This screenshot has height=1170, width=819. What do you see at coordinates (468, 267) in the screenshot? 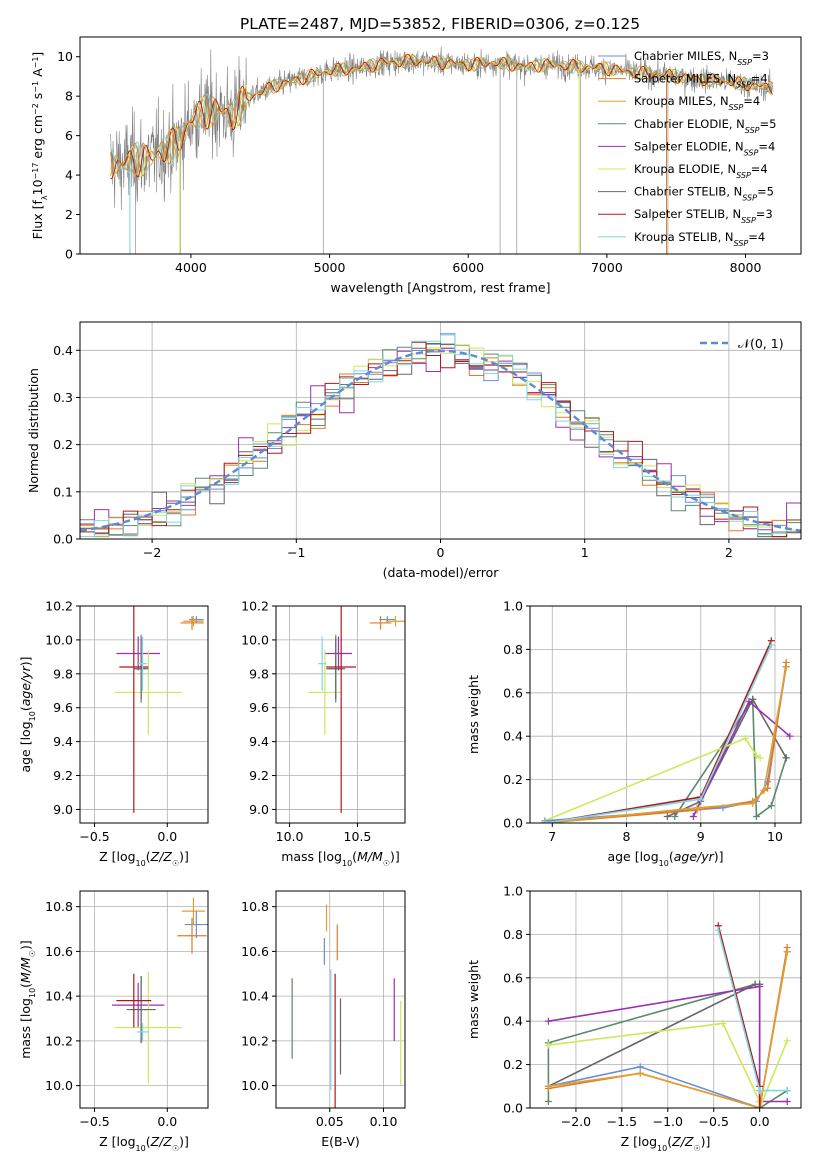
I see `x-tick-label: 6000` at bounding box center [468, 267].